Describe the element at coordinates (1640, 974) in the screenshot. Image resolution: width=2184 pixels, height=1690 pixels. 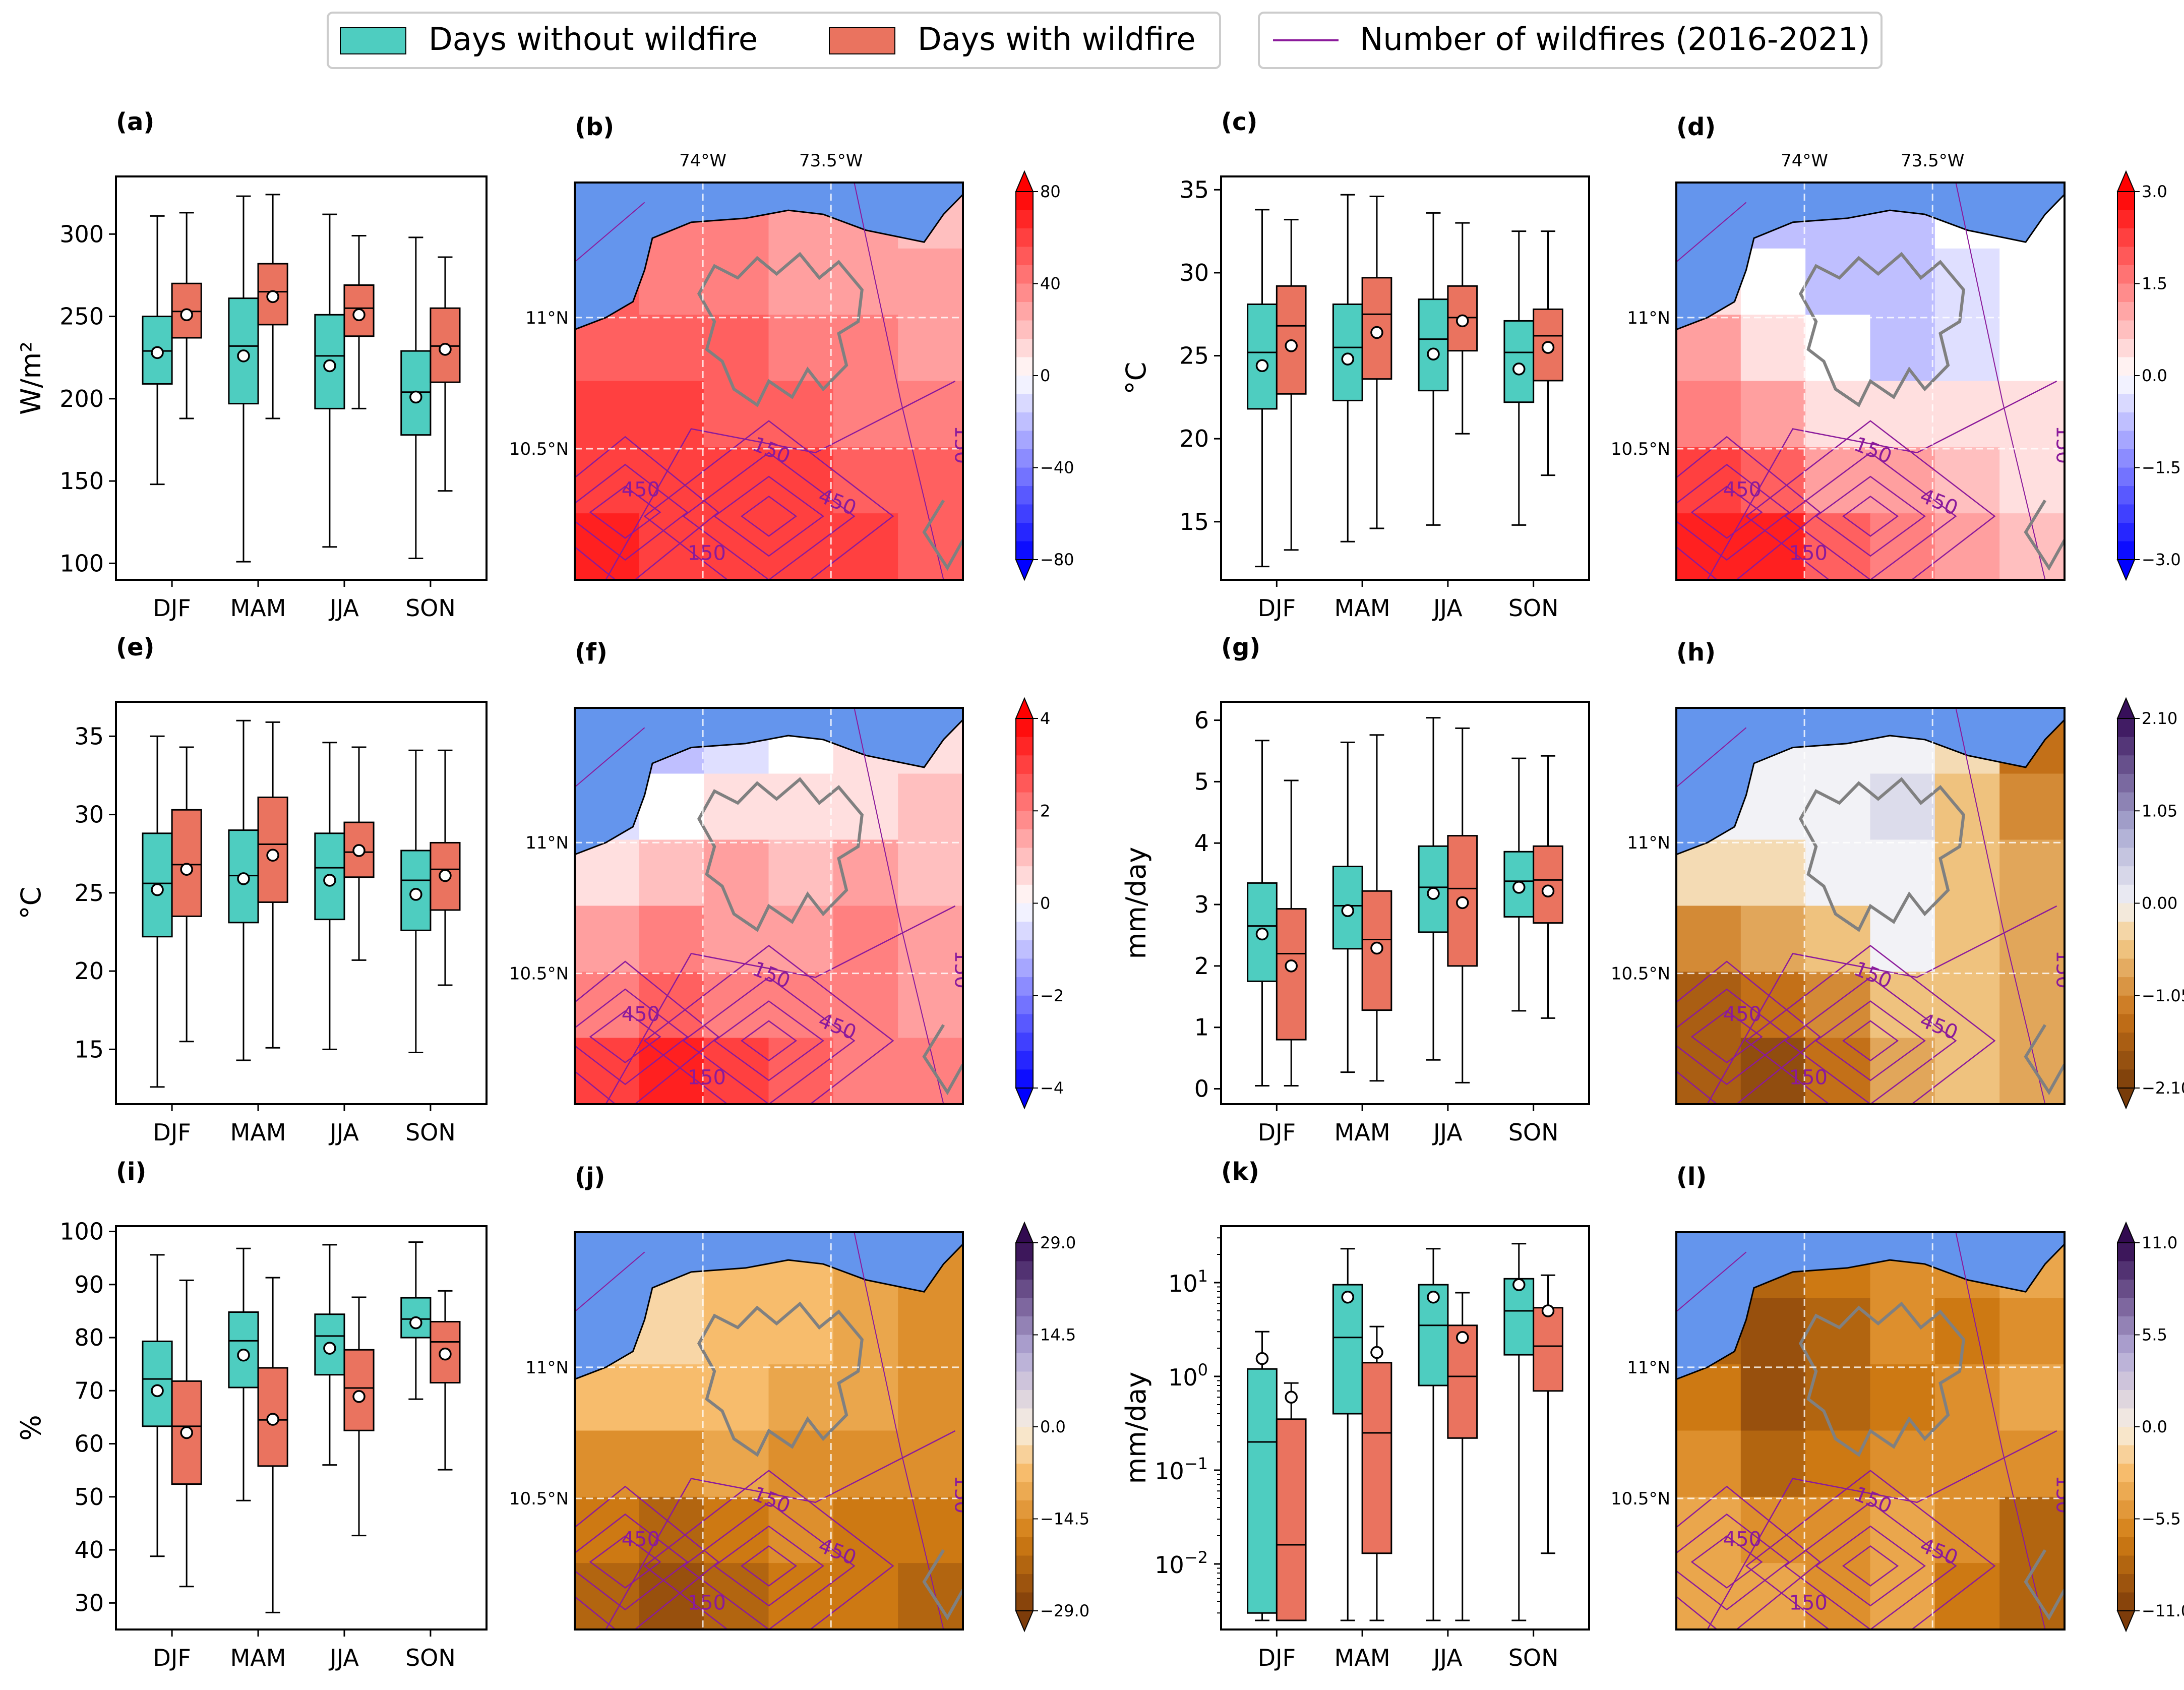
I see `lat-label: 10.5°N` at that location.